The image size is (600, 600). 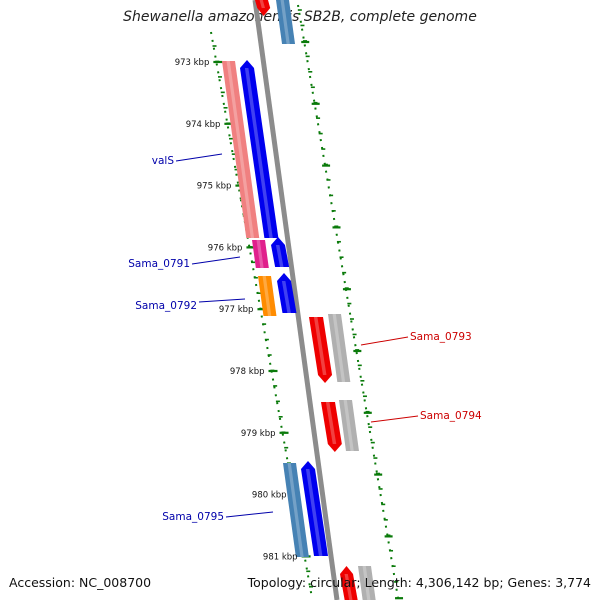 I want to click on top-red-arrow-highlight, so click(x=262, y=4).